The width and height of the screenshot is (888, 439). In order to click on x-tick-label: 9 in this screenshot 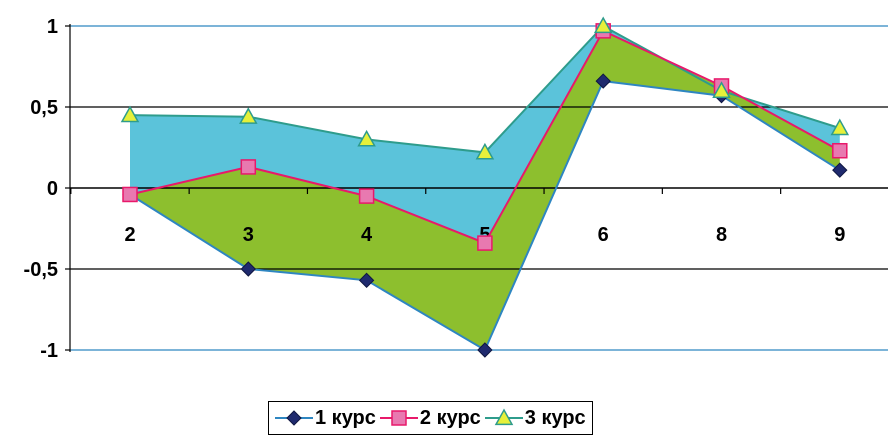, I will do `click(839, 235)`.